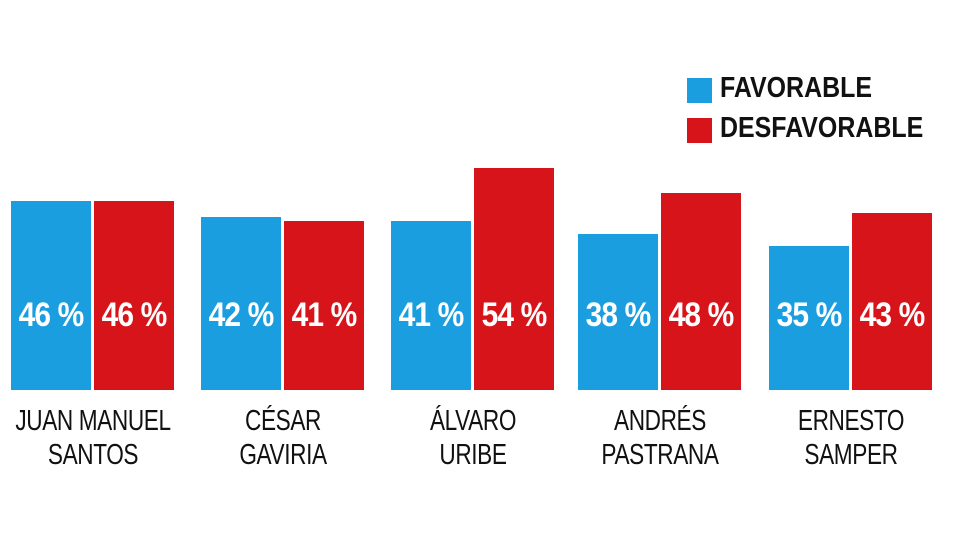 This screenshot has height=540, width=960. What do you see at coordinates (701, 314) in the screenshot?
I see `data-label: 48 %` at bounding box center [701, 314].